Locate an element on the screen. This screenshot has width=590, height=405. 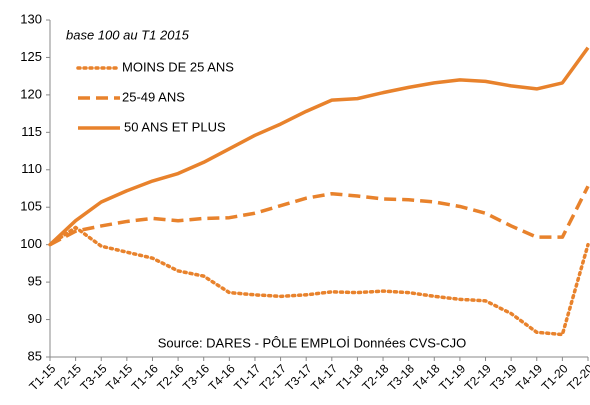
base-note: base 100 au T1 2015 is located at coordinates (128, 34).